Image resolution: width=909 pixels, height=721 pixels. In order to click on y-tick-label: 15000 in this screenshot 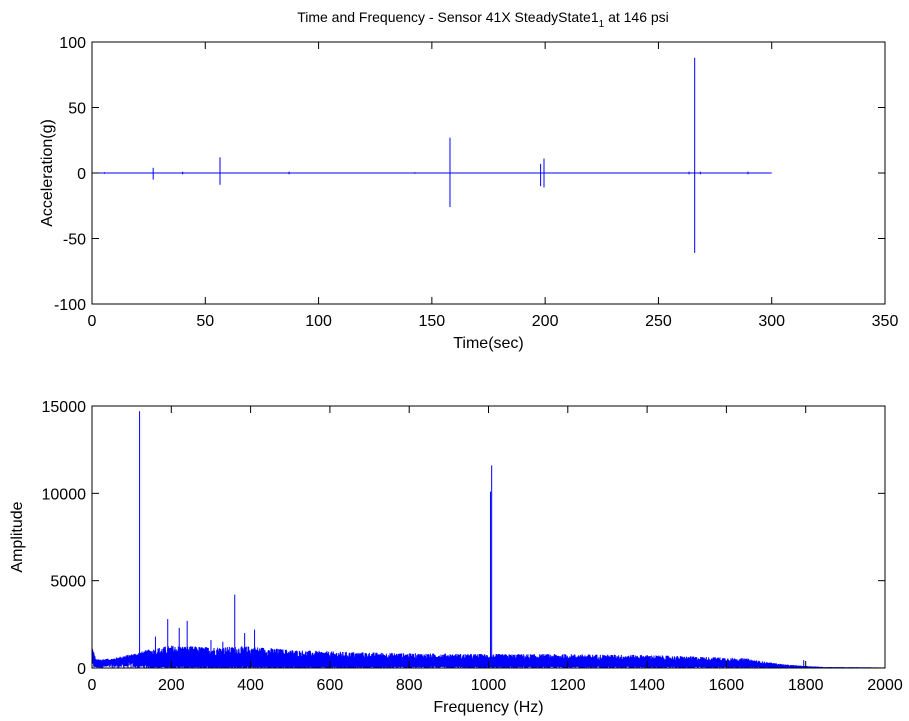, I will do `click(64, 407)`.